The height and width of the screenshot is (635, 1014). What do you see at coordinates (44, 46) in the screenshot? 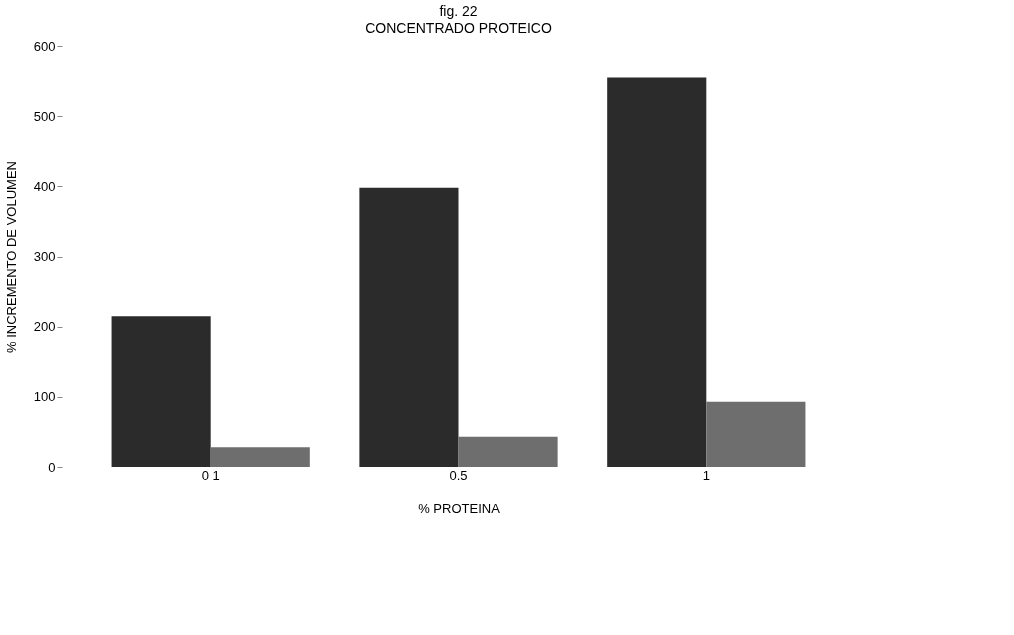
I see `y-tick-label: 600` at bounding box center [44, 46].